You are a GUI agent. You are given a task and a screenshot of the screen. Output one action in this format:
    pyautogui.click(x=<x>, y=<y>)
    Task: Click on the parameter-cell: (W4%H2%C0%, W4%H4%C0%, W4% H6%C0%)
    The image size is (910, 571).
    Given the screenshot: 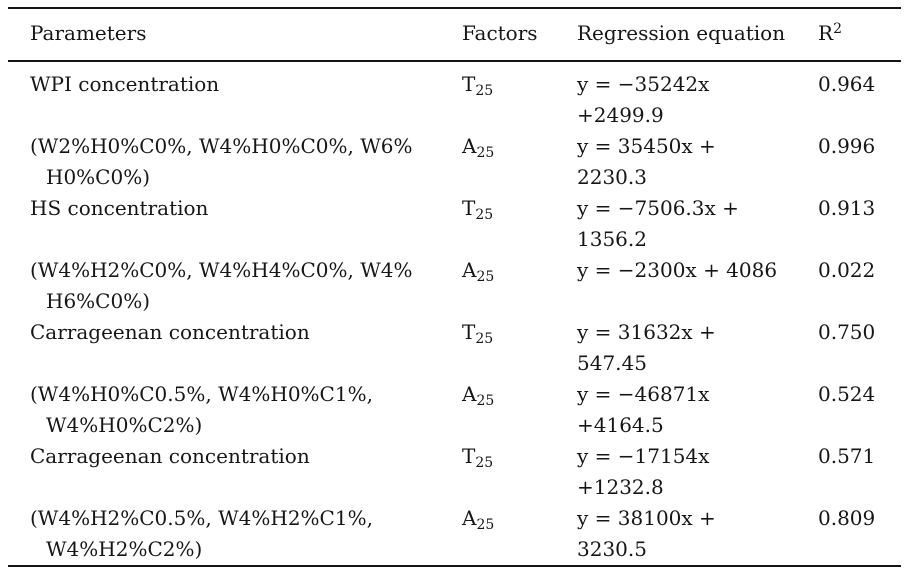 What is the action you would take?
    pyautogui.click(x=235, y=286)
    